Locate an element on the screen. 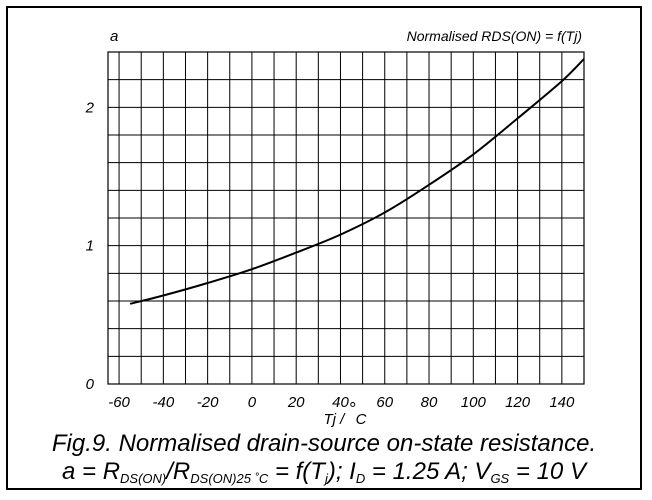  x-tick-label: 20 is located at coordinates (296, 402).